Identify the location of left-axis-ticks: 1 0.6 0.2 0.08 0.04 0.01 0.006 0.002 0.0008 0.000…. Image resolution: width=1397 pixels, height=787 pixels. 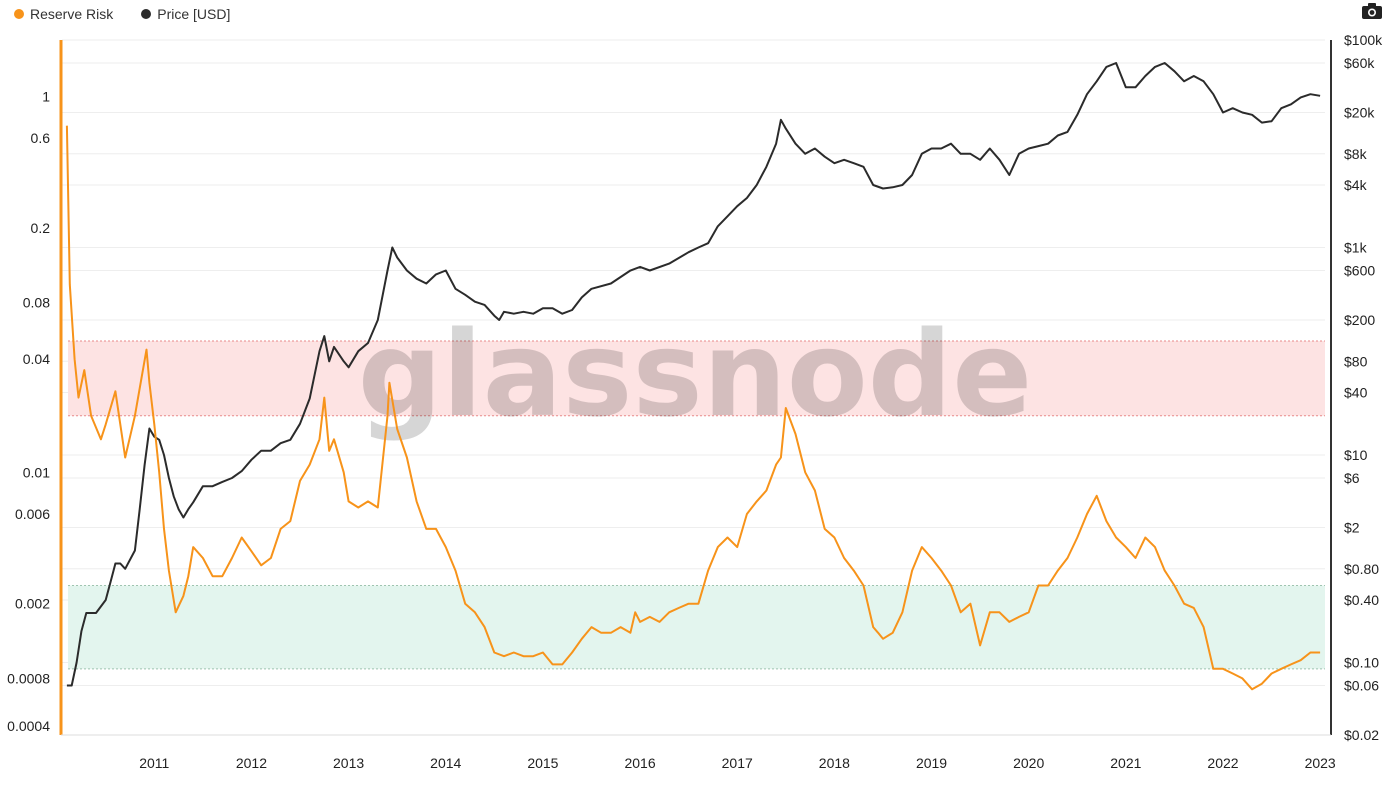
(28, 411).